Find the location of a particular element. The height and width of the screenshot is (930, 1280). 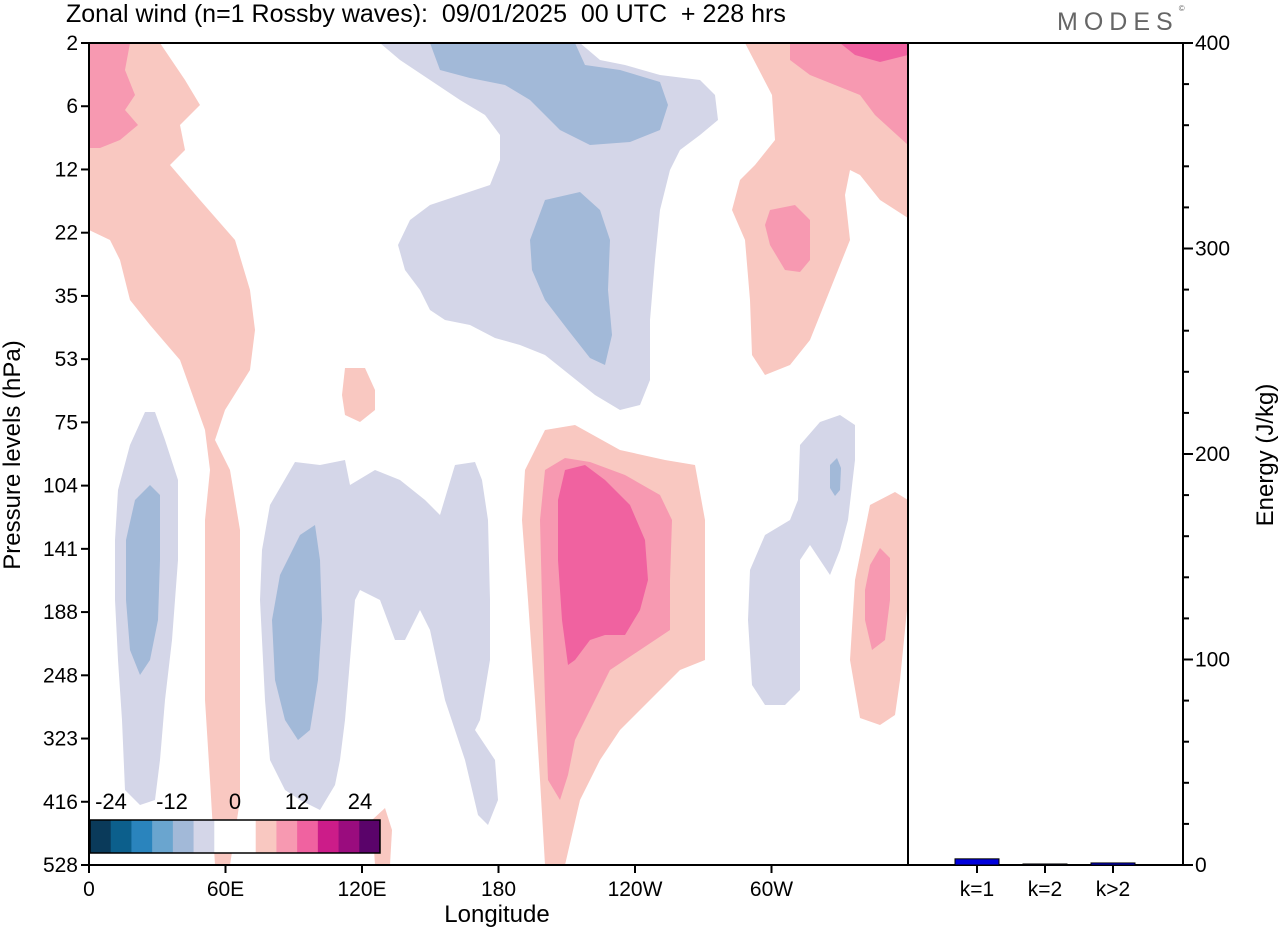

contour-pos-weak-left-streak is located at coordinates (172, 454).